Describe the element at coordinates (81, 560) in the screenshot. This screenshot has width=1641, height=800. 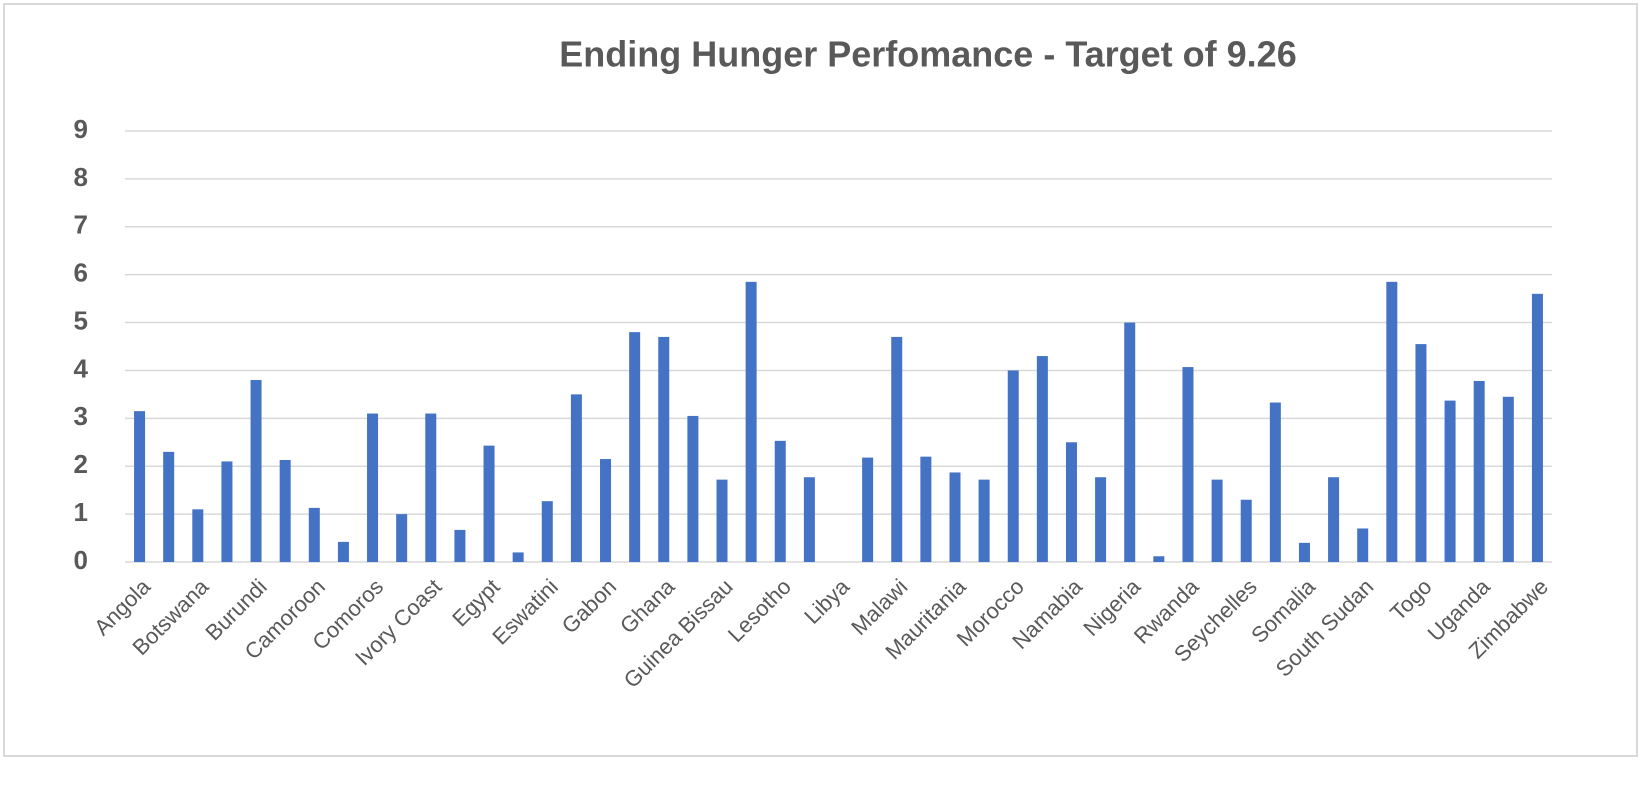
I see `y-tick-label: 0` at that location.